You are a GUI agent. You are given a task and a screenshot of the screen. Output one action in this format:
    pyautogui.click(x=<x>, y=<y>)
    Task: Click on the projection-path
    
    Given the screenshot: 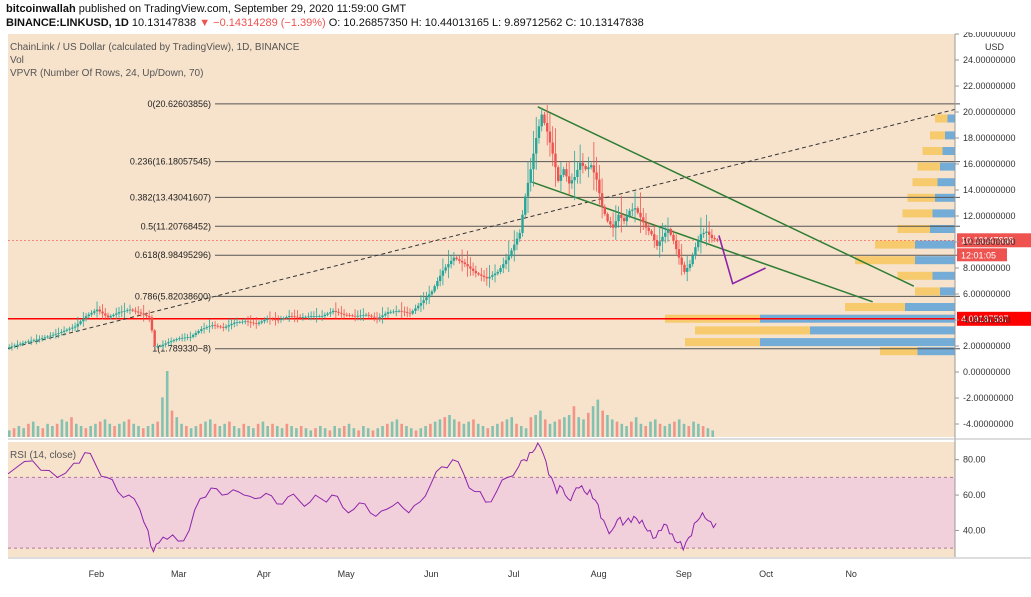 What is the action you would take?
    pyautogui.click(x=742, y=260)
    